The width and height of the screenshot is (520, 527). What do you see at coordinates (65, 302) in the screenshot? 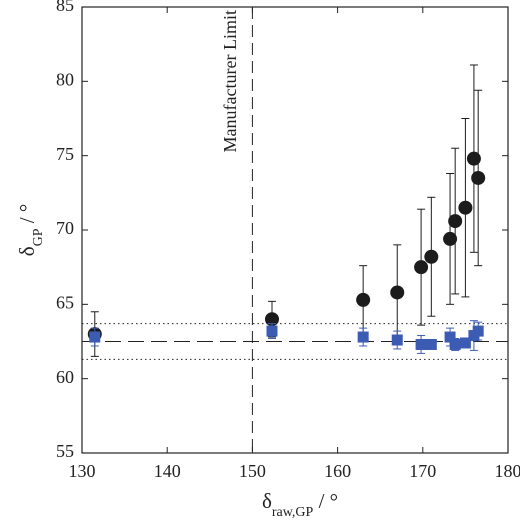
I see `y-tick-label: 65` at bounding box center [65, 302].